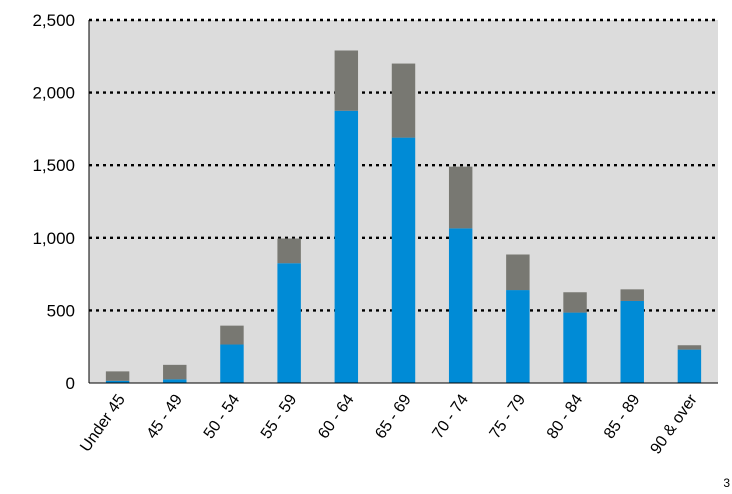  What do you see at coordinates (622, 416) in the screenshot?
I see `x-tick-label: 85 - 89` at bounding box center [622, 416].